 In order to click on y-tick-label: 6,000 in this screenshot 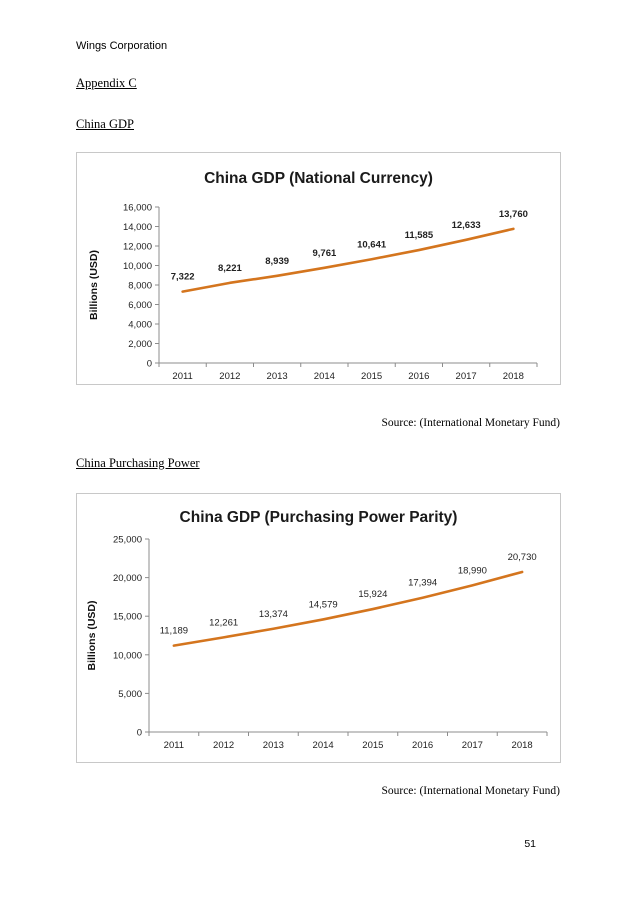, I will do `click(140, 305)`.